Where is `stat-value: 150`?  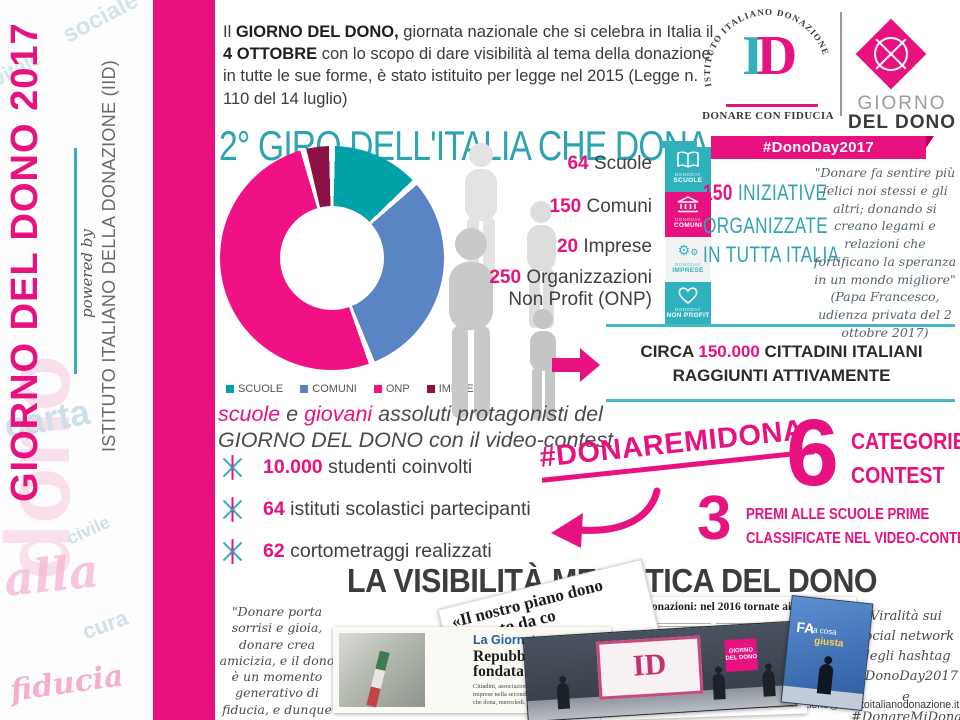 stat-value: 150 is located at coordinates (565, 206).